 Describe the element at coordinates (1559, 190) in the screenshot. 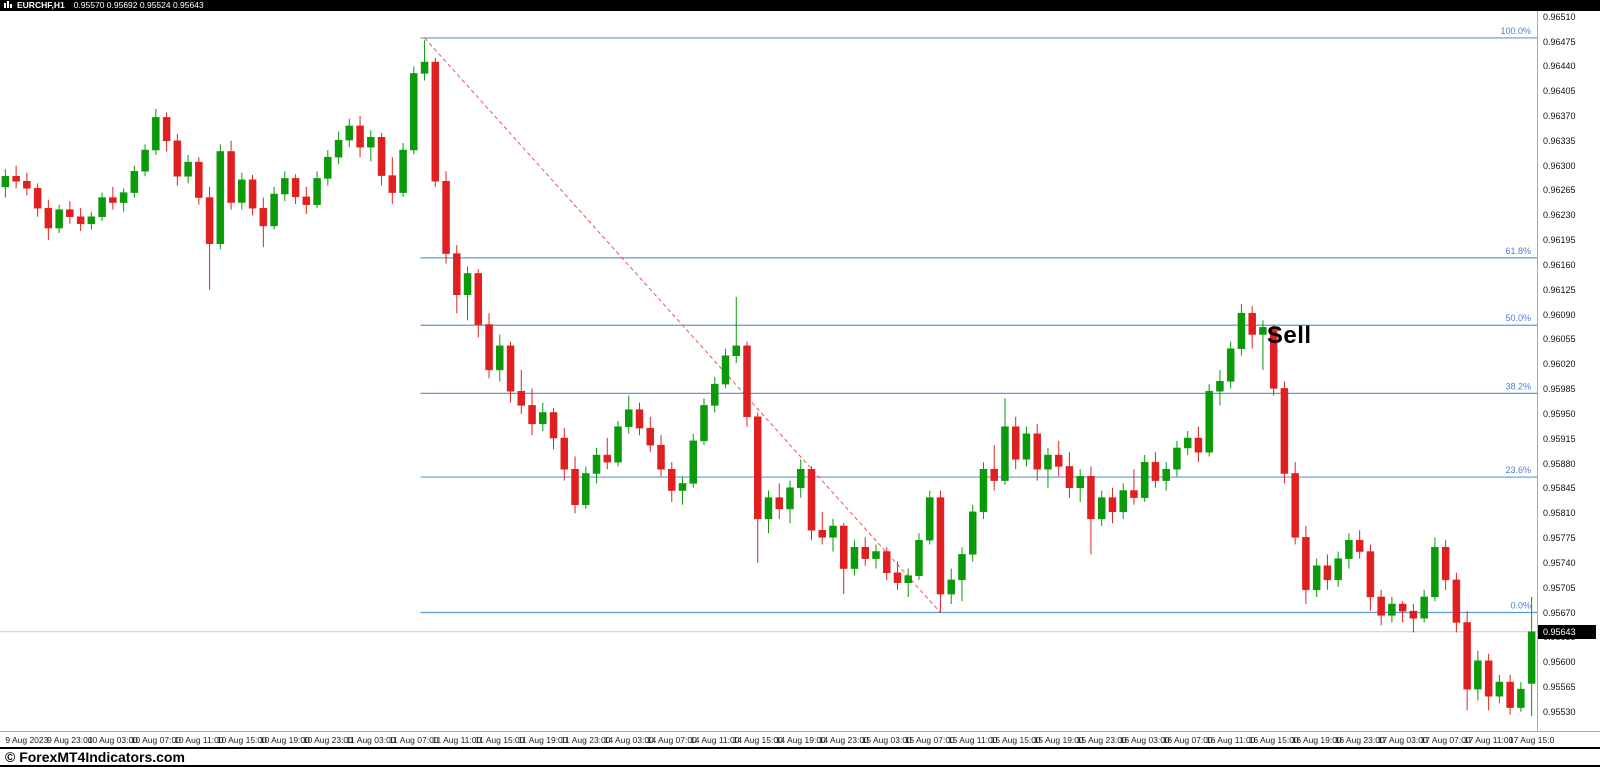

I see `price-tick-label: 0.96265` at that location.